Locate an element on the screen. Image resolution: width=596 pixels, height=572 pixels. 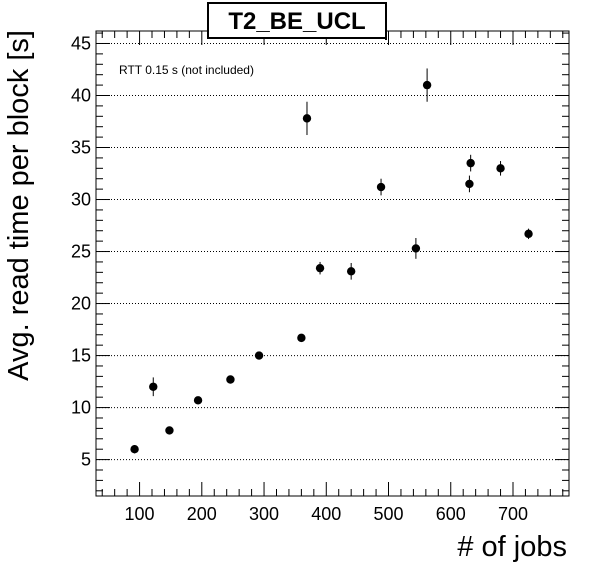
y-tick-label: 45 is located at coordinates (81, 43).